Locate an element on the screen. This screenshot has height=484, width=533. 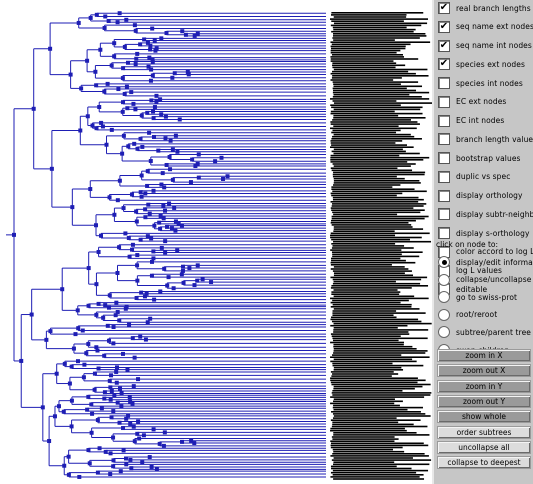
collapse-to-deepest-button: collapse to deepest is located at coordinates (484, 463).